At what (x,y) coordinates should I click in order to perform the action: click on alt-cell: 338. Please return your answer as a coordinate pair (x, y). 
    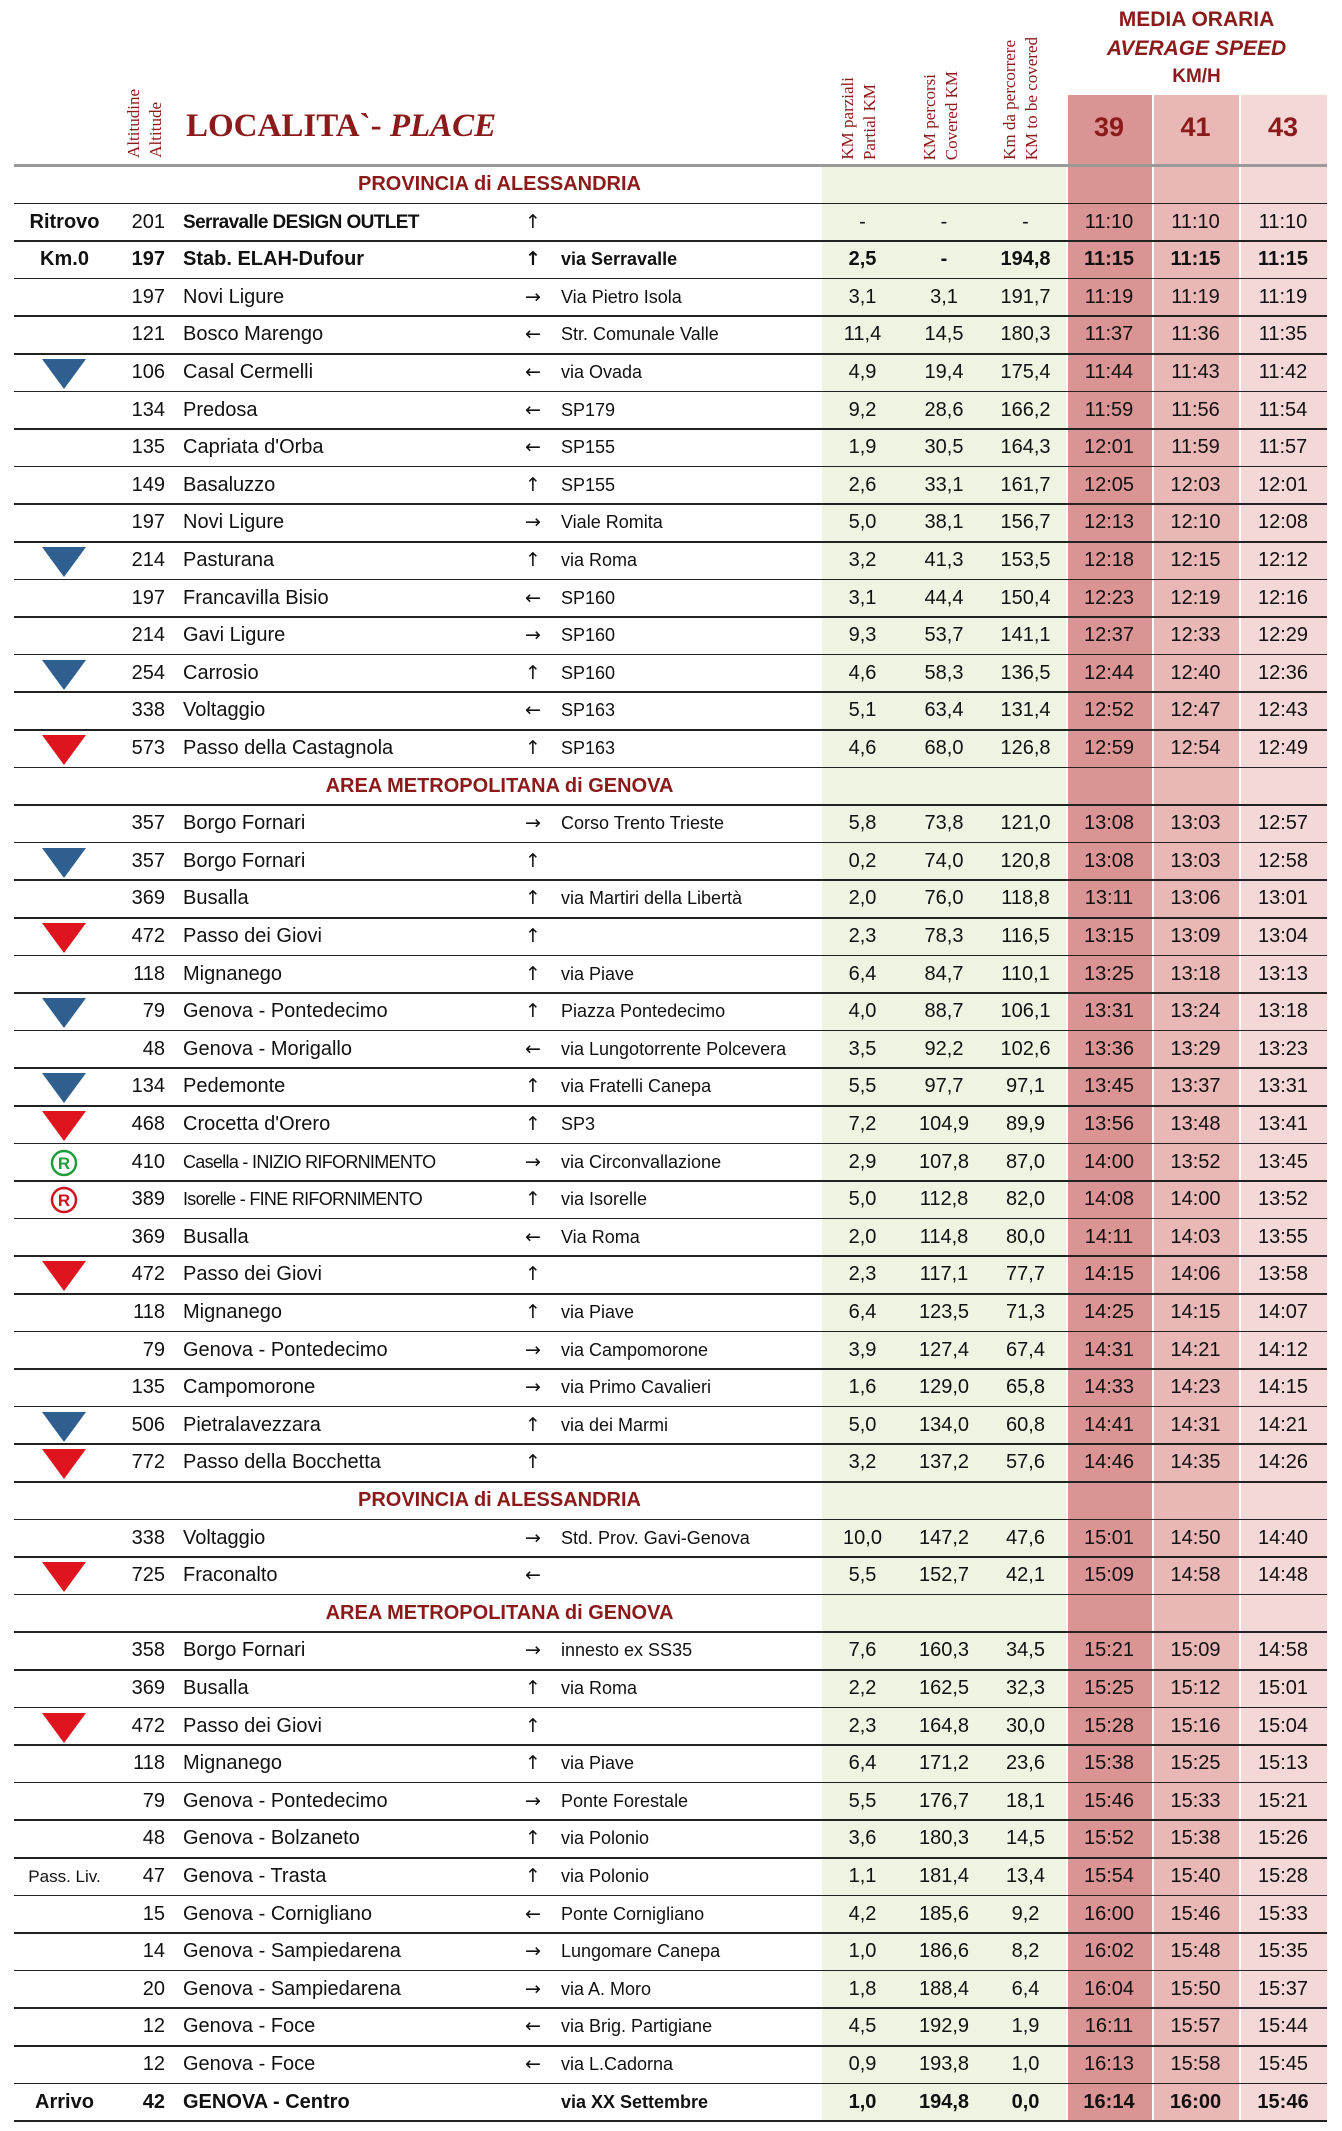
    Looking at the image, I should click on (148, 1537).